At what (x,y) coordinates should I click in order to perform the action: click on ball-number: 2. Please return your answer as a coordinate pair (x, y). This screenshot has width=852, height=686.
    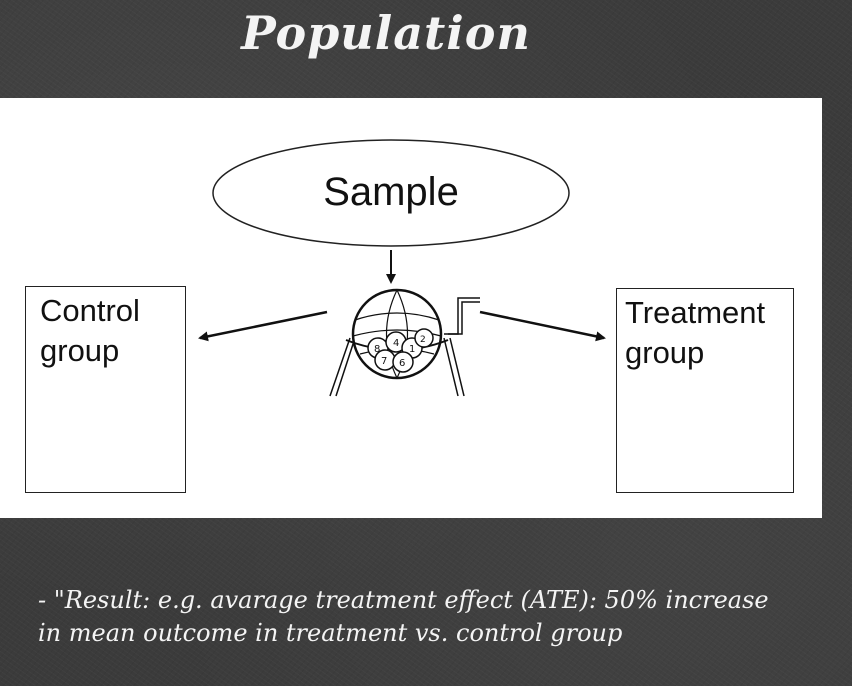
    Looking at the image, I should click on (423, 340).